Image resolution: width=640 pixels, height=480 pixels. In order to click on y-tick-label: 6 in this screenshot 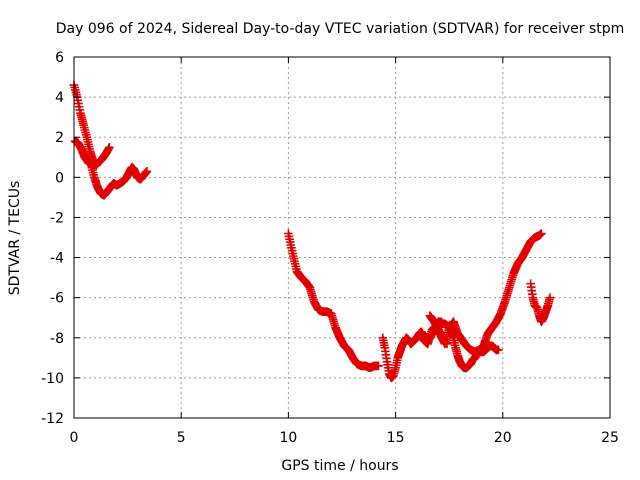, I will do `click(59, 58)`.